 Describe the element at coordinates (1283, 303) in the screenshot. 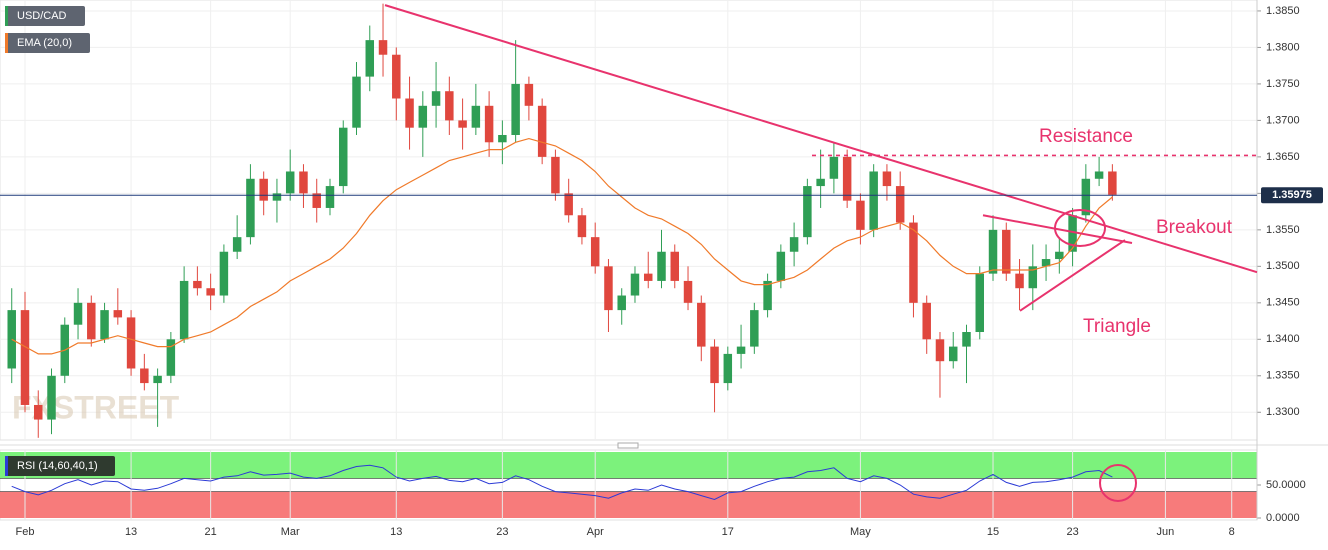

I see `y-tick-label: 1.3450` at that location.